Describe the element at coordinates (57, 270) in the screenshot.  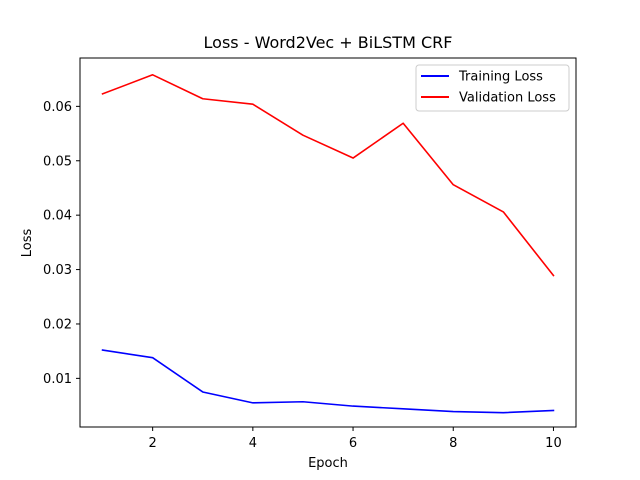
I see `y-tick-label-2: 0.03` at that location.